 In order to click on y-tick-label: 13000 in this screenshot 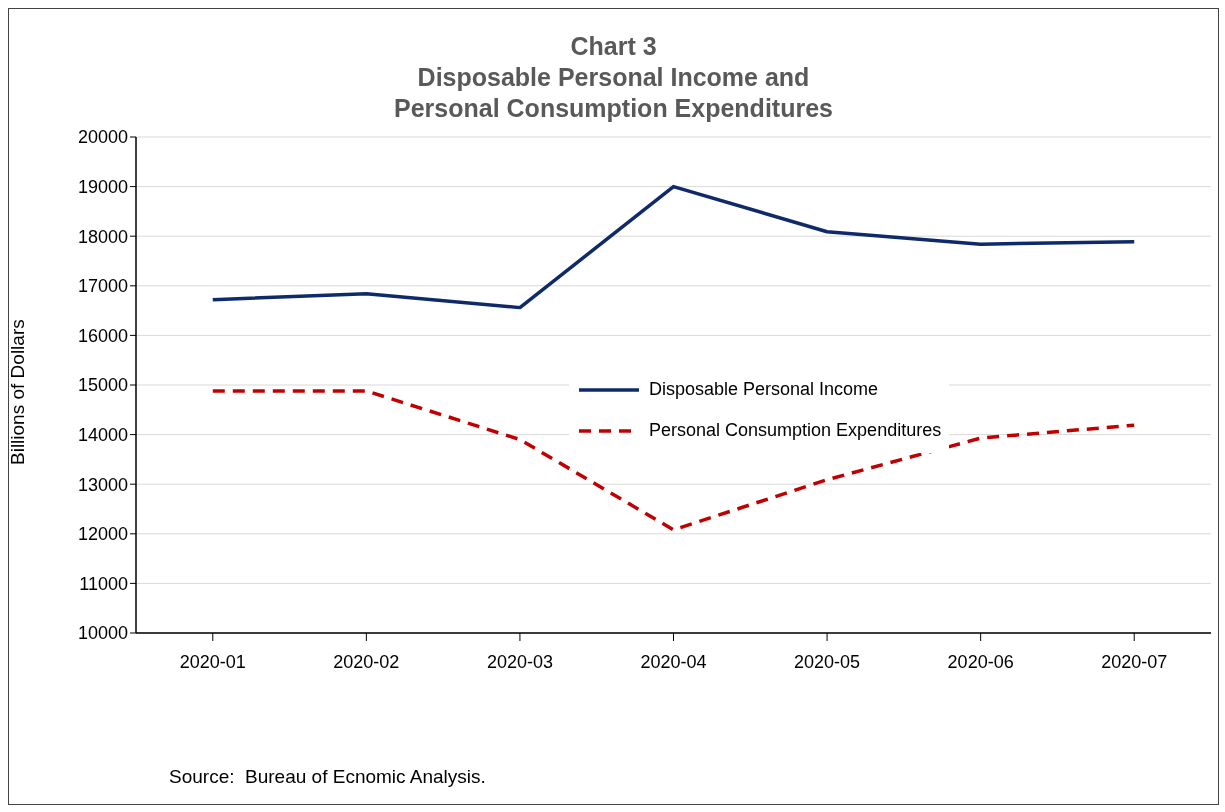, I will do `click(102, 484)`.